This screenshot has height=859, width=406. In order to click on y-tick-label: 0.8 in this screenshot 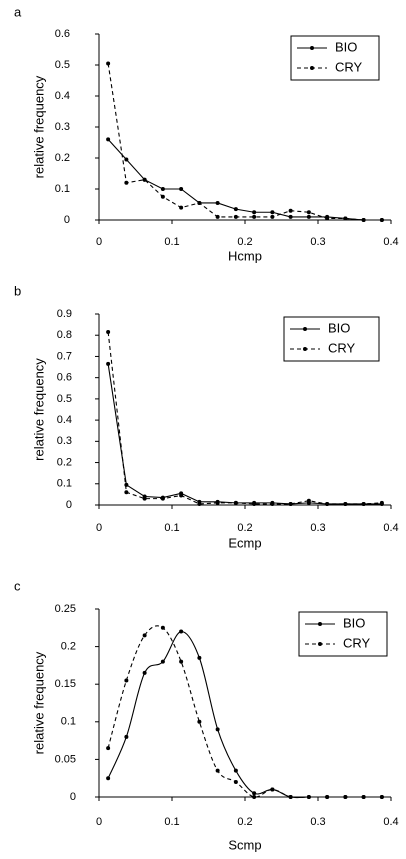, I will do `click(64, 335)`.